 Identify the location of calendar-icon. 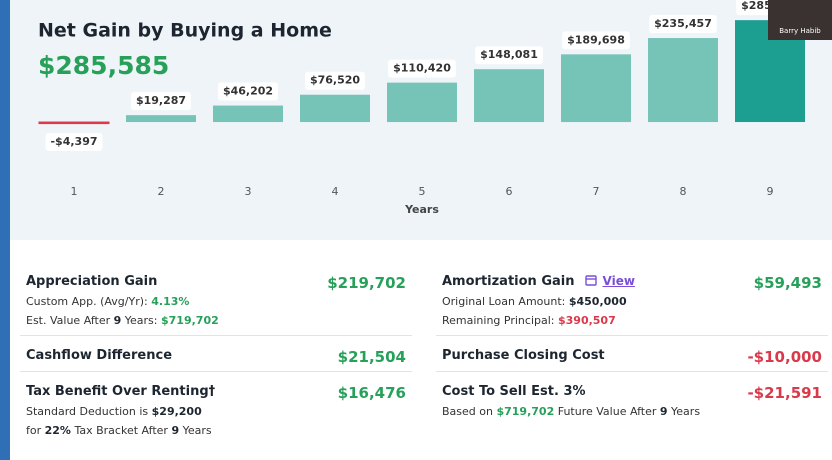
(590, 280).